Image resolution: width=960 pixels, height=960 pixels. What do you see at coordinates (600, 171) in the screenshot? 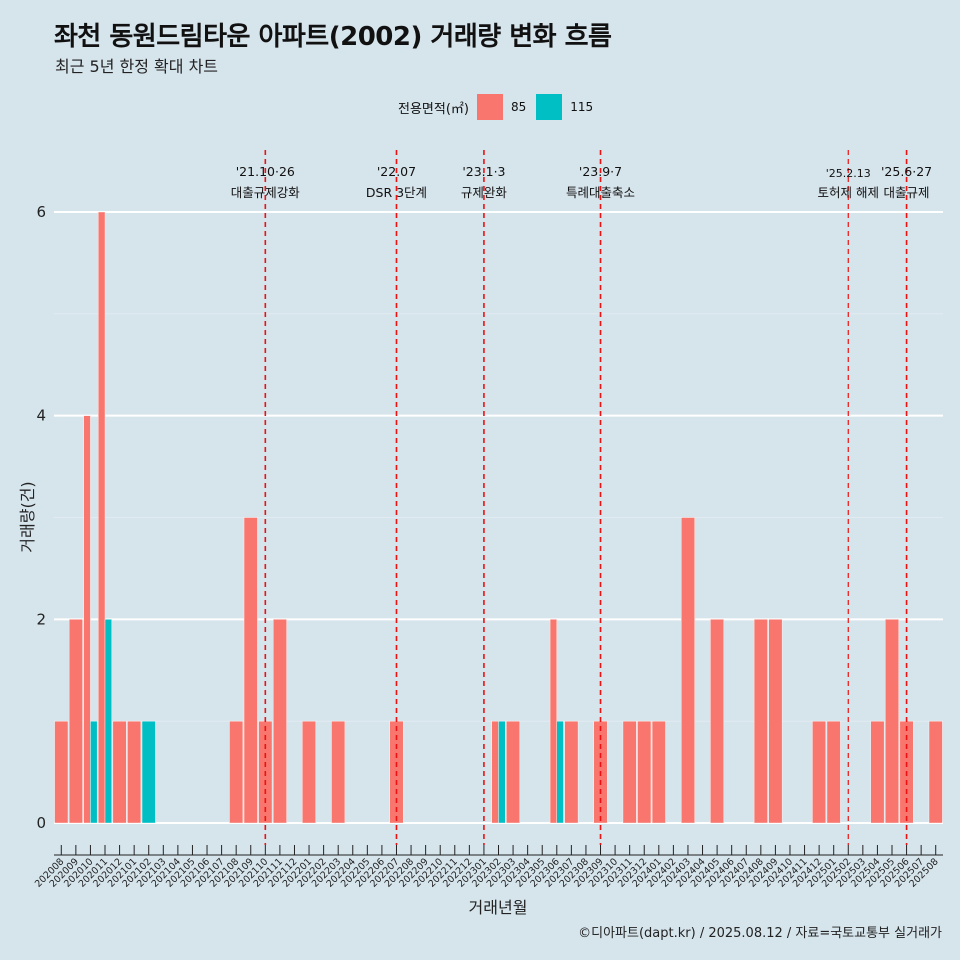
I see `event-date-202309: '23.9·7` at bounding box center [600, 171].